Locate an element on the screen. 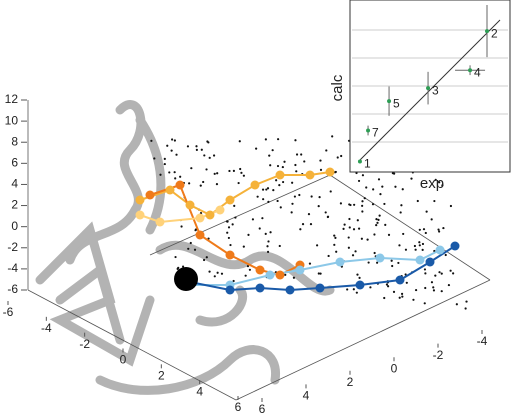 Image resolution: width=520 pixels, height=419 pixels. x-tick-label: -6 is located at coordinates (8, 312).